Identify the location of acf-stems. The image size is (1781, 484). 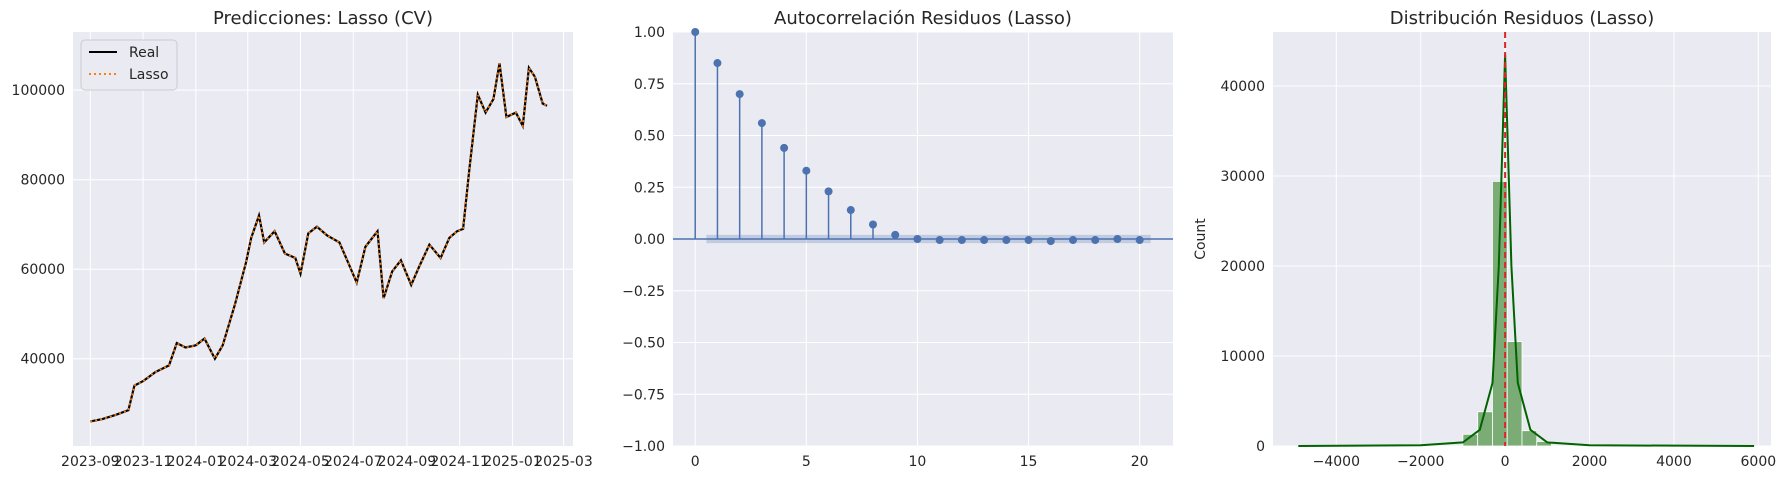
(923, 137).